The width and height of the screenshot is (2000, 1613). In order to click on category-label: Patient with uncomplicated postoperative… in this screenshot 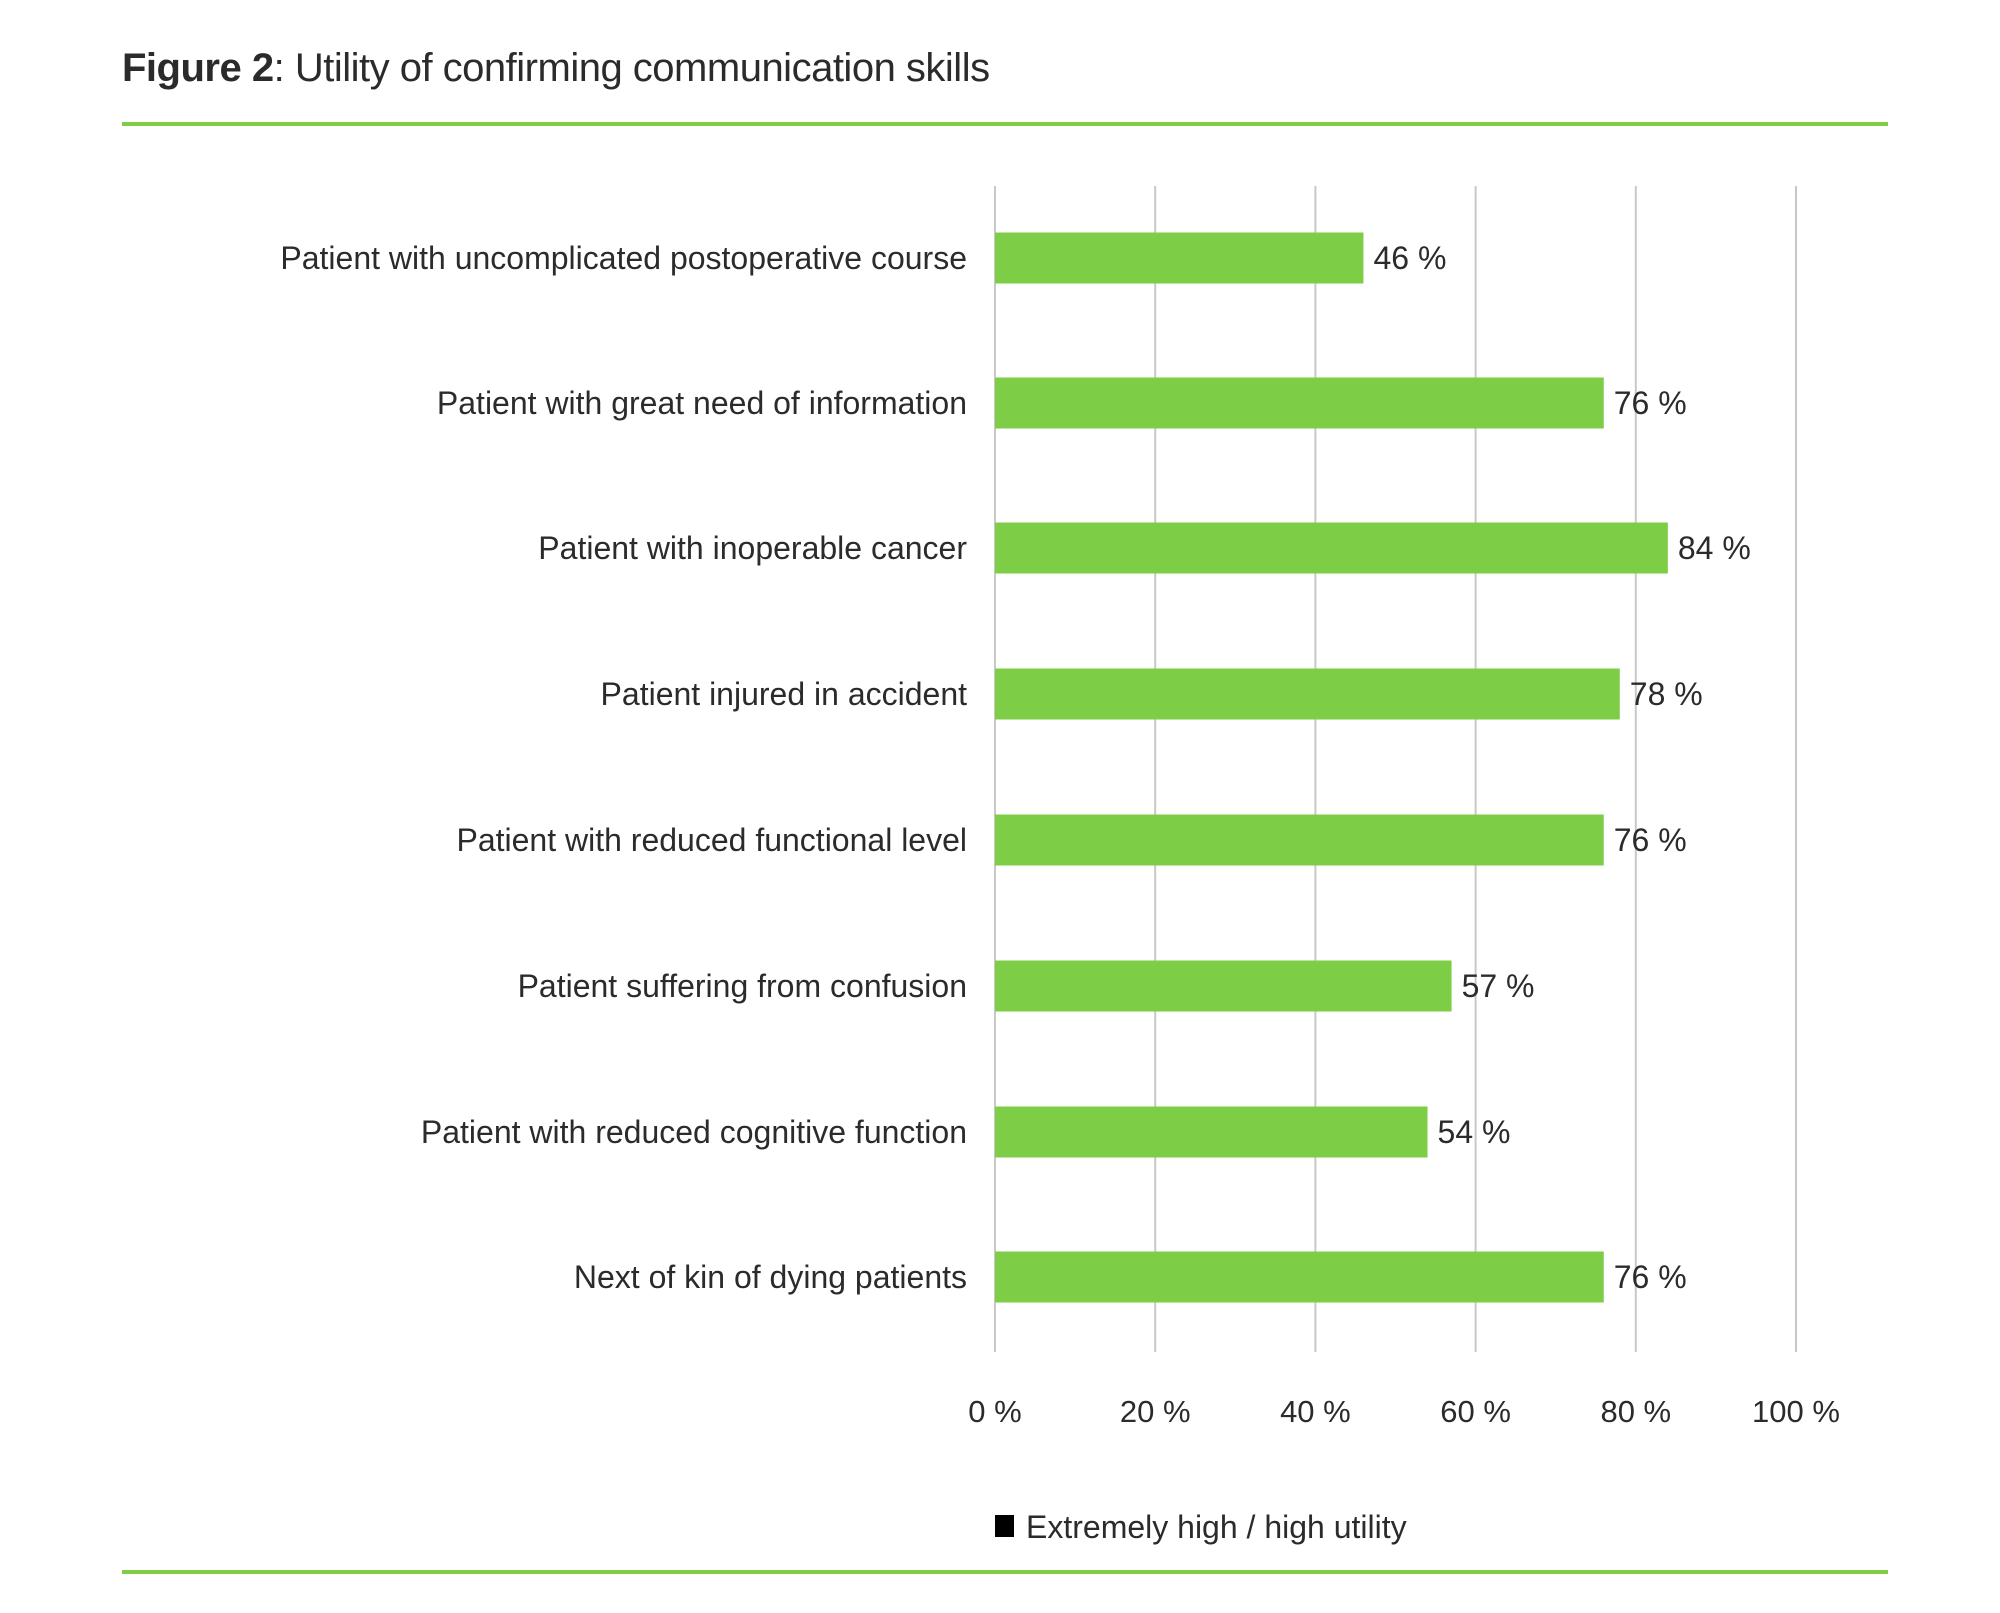, I will do `click(623, 258)`.